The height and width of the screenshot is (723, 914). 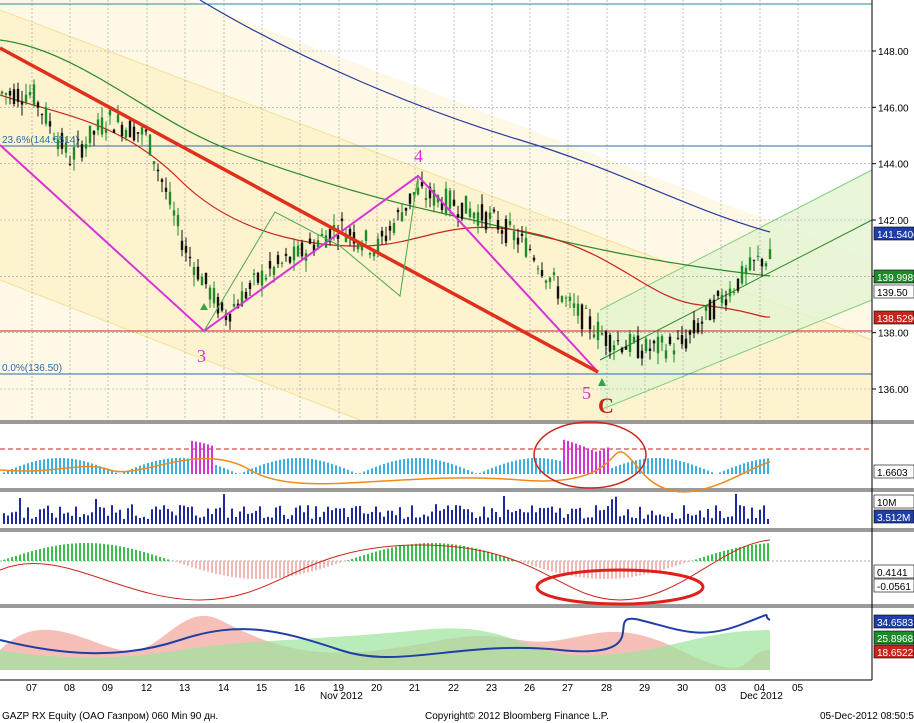 I want to click on panel-bg, so click(x=436, y=567).